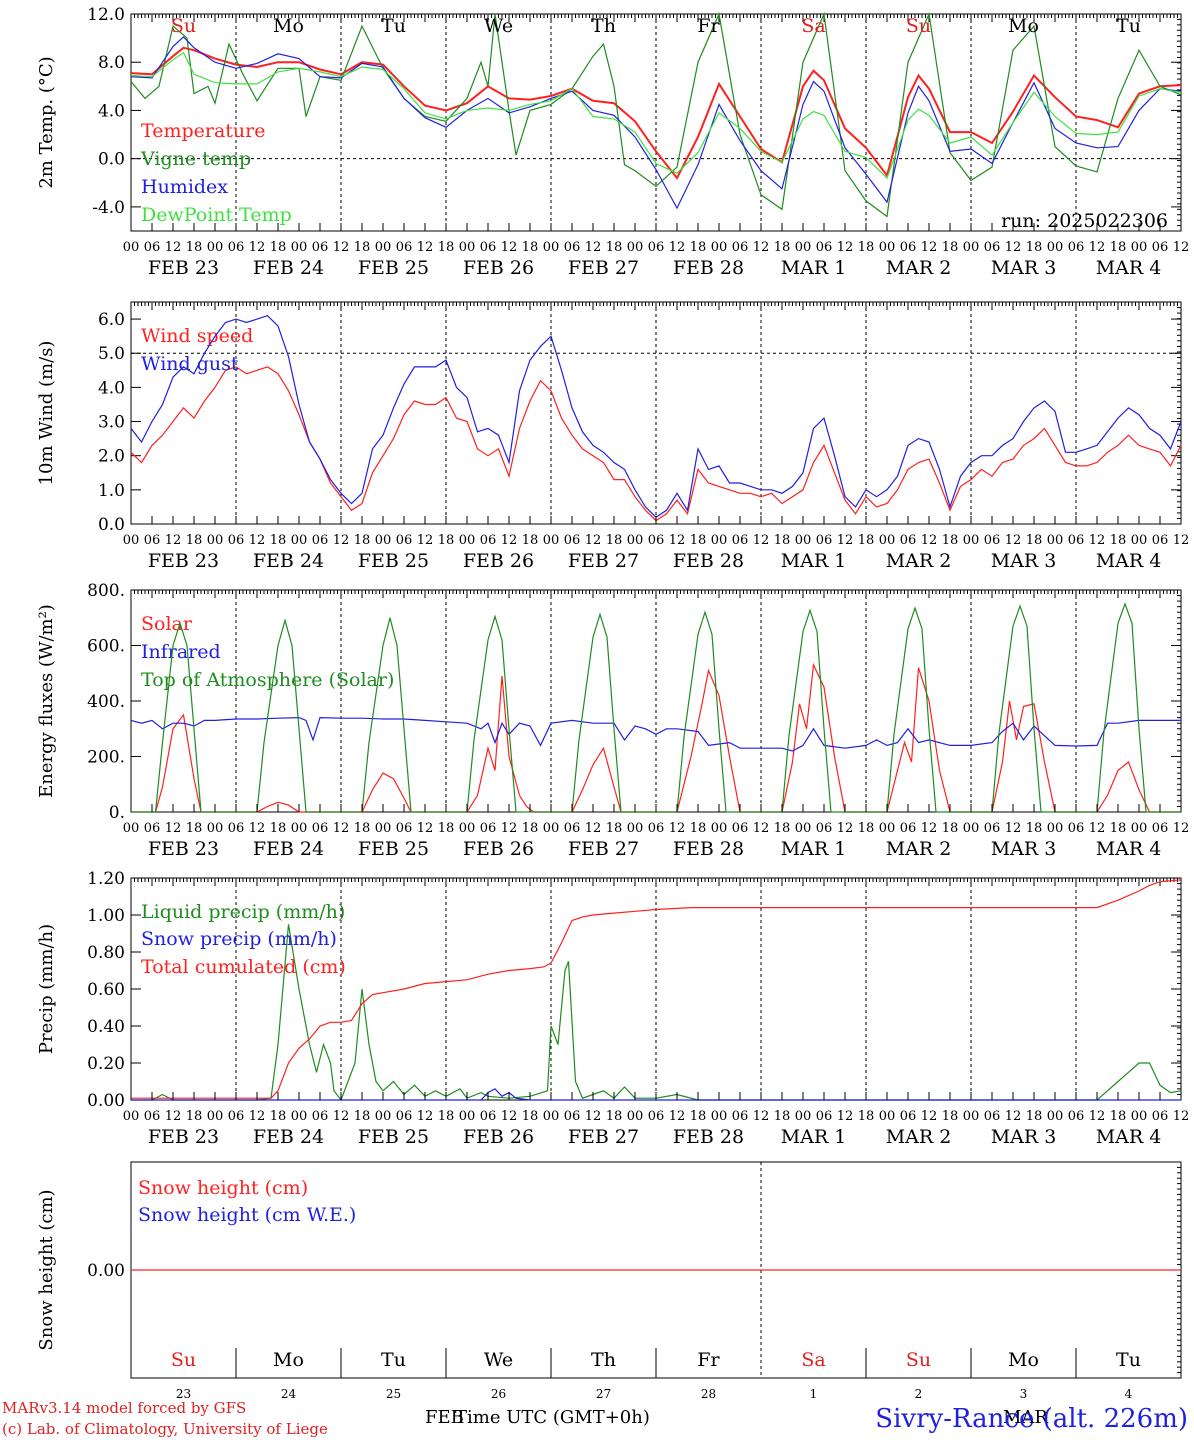 This screenshot has width=1194, height=1440. I want to click on y-tick-label: 0.20, so click(106, 1064).